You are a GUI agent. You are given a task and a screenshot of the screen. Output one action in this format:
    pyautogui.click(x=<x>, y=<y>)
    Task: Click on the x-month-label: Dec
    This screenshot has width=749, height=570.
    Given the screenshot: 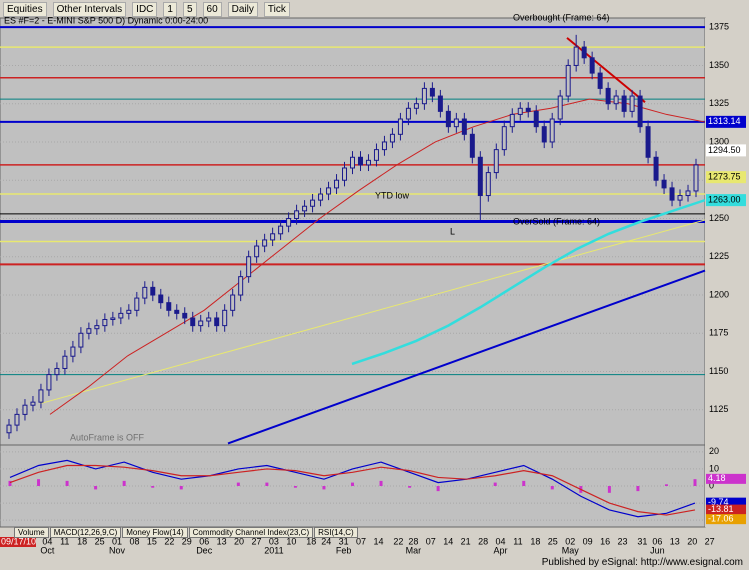 What is the action you would take?
    pyautogui.click(x=204, y=550)
    